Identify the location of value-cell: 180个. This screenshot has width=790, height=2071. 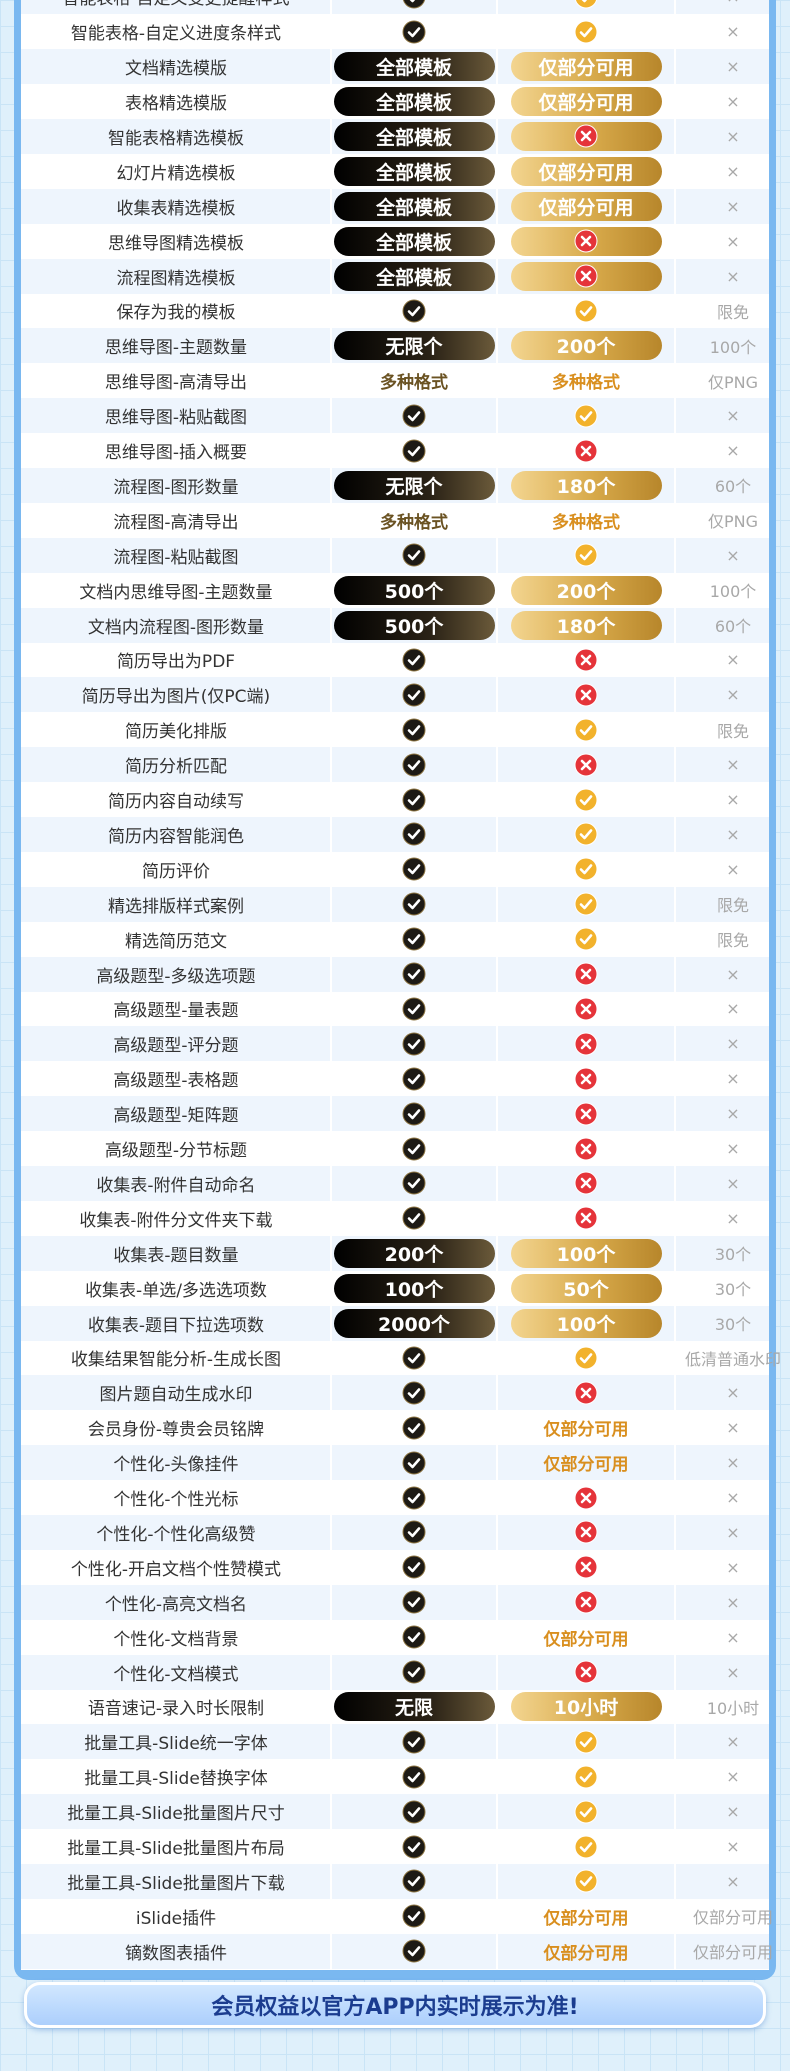
(586, 625).